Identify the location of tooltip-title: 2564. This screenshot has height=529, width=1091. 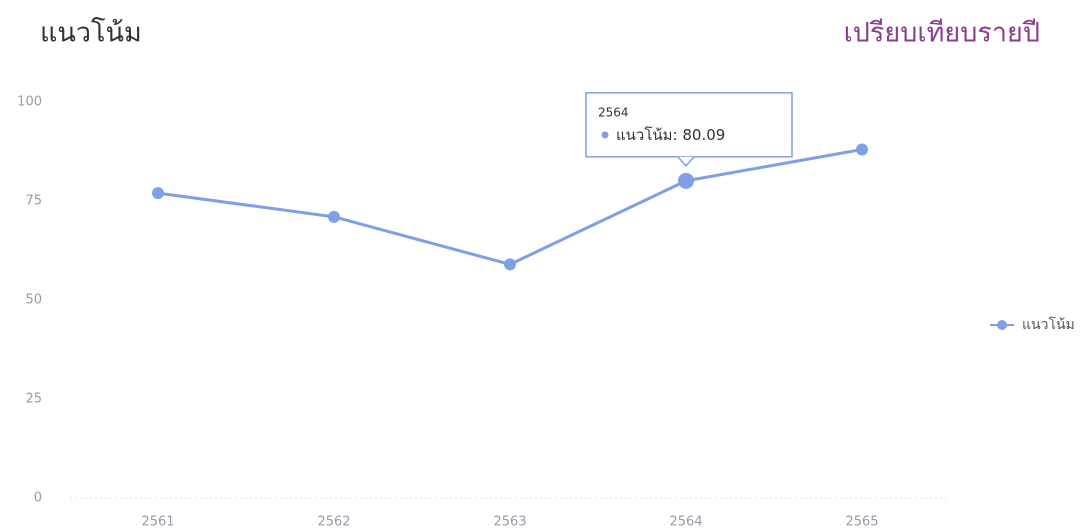
(613, 112).